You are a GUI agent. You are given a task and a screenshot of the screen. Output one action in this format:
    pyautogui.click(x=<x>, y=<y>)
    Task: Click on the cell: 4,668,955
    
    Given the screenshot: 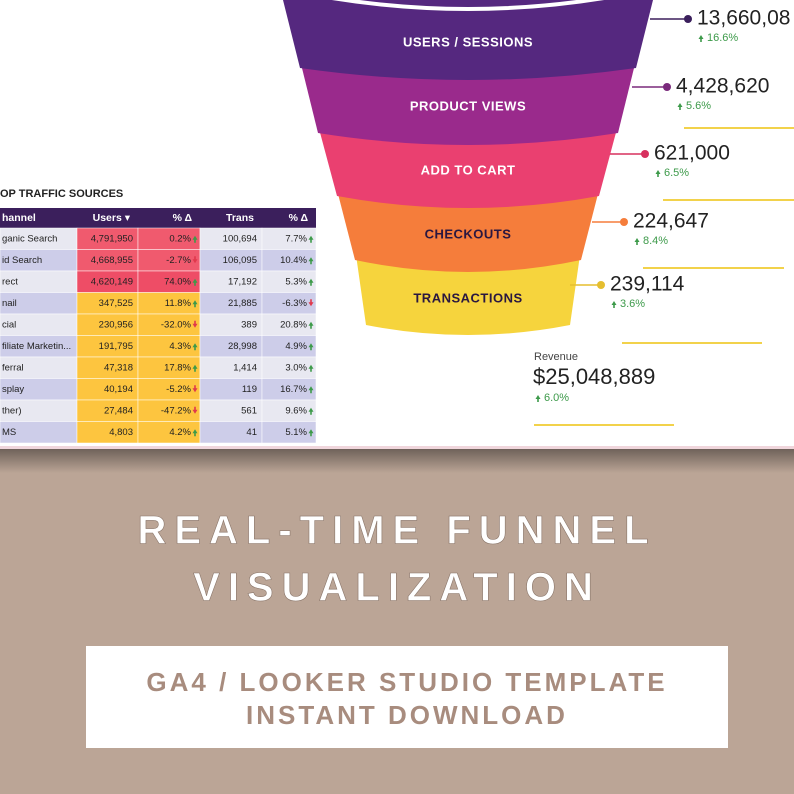 What is the action you would take?
    pyautogui.click(x=112, y=260)
    